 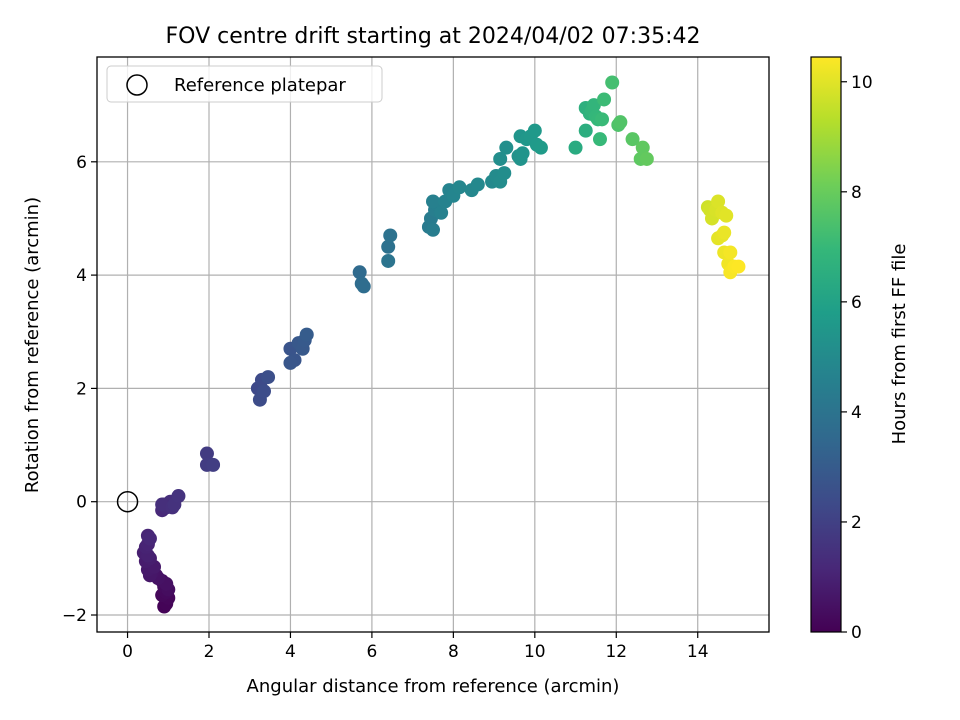 What do you see at coordinates (127, 652) in the screenshot?
I see `x-tick-label: 0` at bounding box center [127, 652].